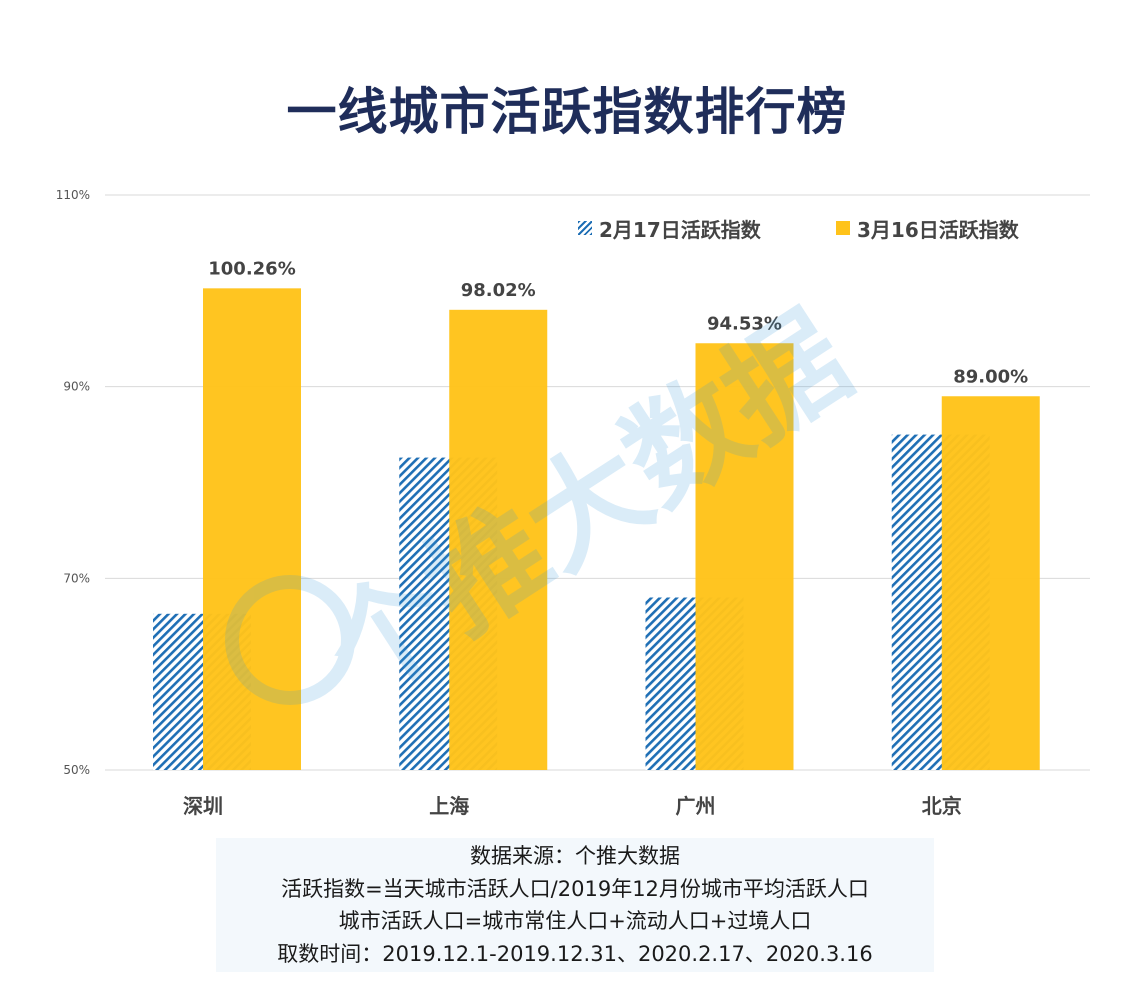  Describe the element at coordinates (938, 229) in the screenshot. I see `legend-label-series-b: 3月16日活跃指数` at that location.